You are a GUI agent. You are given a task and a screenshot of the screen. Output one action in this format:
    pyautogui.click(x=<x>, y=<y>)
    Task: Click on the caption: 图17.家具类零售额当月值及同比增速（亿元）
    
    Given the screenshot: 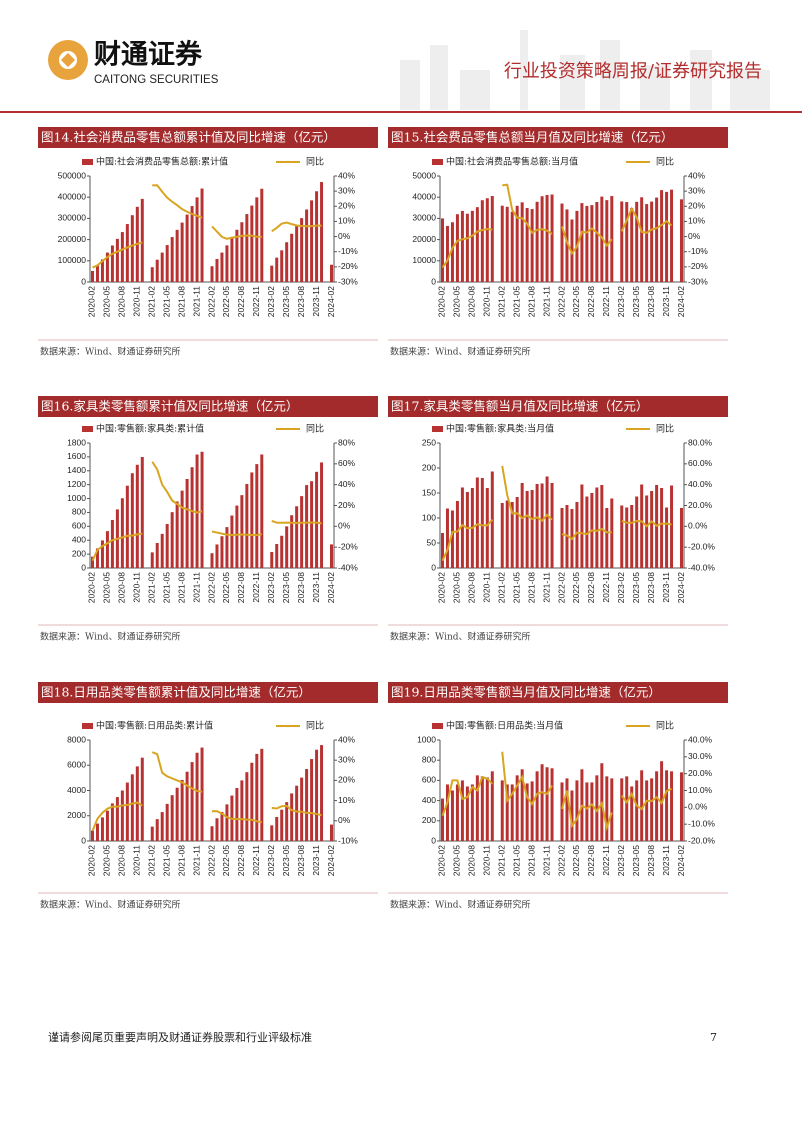 What is the action you would take?
    pyautogui.click(x=519, y=406)
    